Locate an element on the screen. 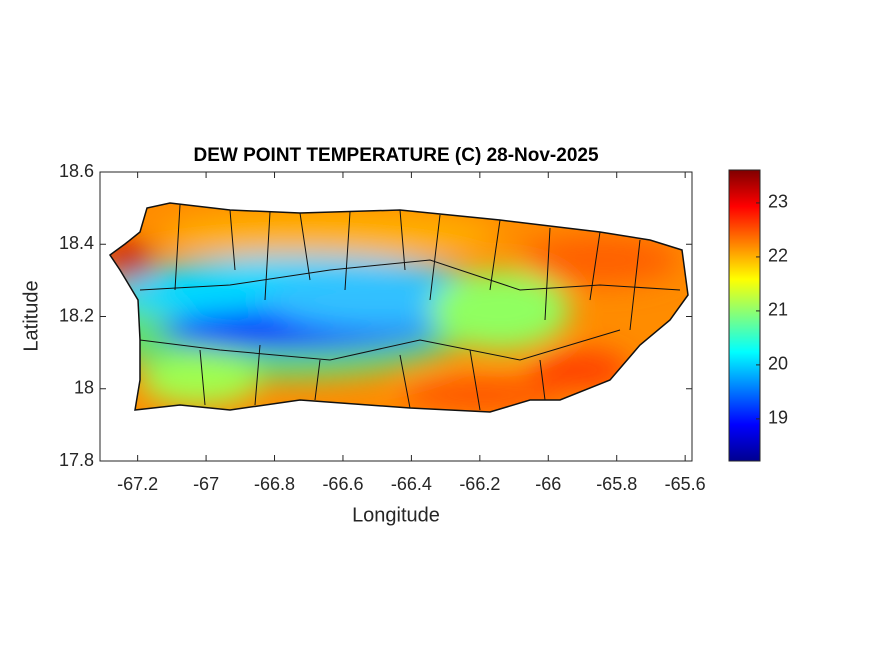 The image size is (875, 661). x-tick-label: -67 is located at coordinates (206, 484).